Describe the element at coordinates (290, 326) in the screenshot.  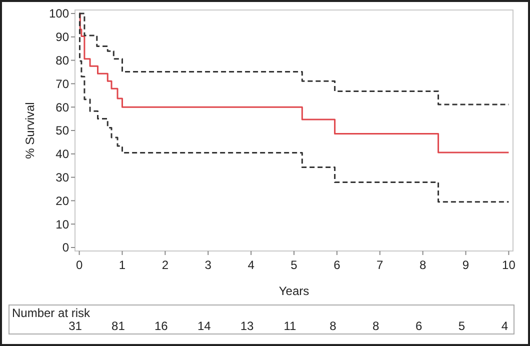
I see `text: 11` at that location.